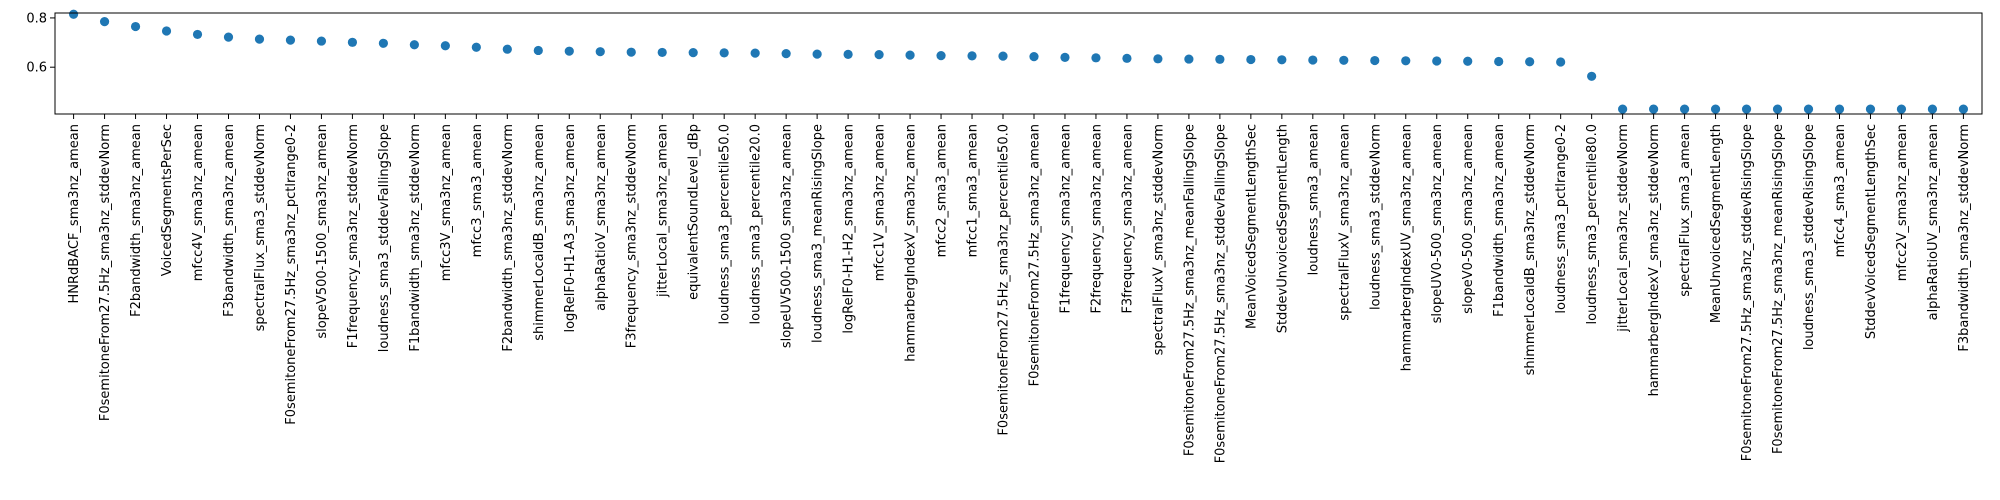 The height and width of the screenshot is (500, 2000). What do you see at coordinates (1344, 222) in the screenshot?
I see `x-tick-label: spectralFluxV_sma3nz_amean` at bounding box center [1344, 222].